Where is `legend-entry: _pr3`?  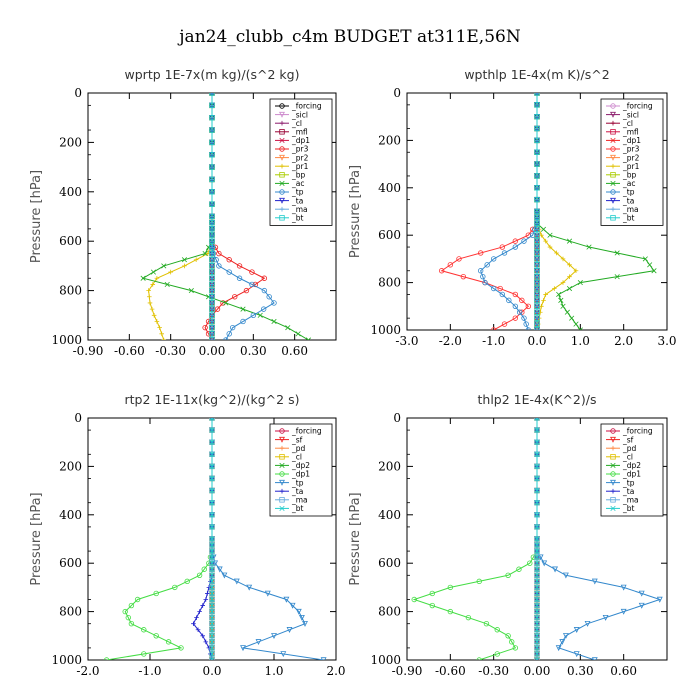
legend-entry: _pr3 is located at coordinates (631, 149).